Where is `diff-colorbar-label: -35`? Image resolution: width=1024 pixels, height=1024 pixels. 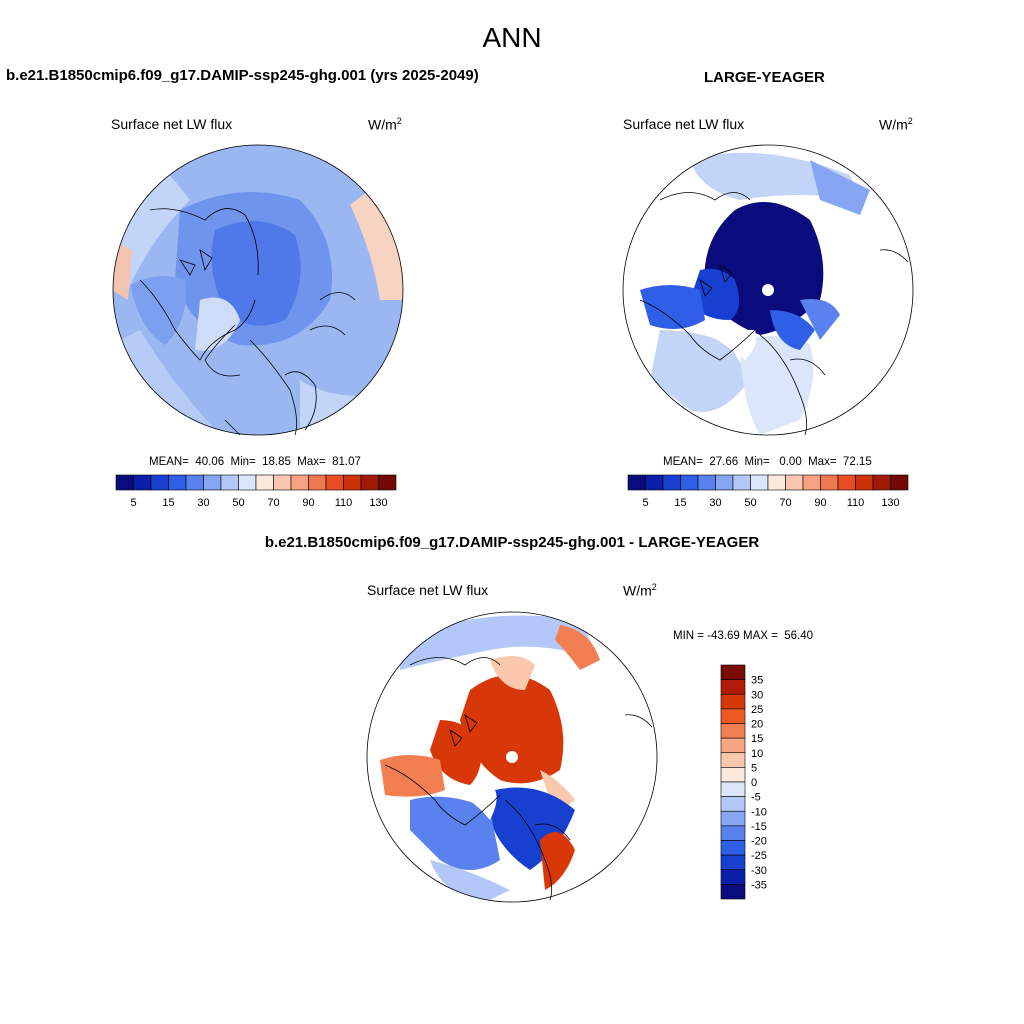
diff-colorbar-label: -35 is located at coordinates (759, 885).